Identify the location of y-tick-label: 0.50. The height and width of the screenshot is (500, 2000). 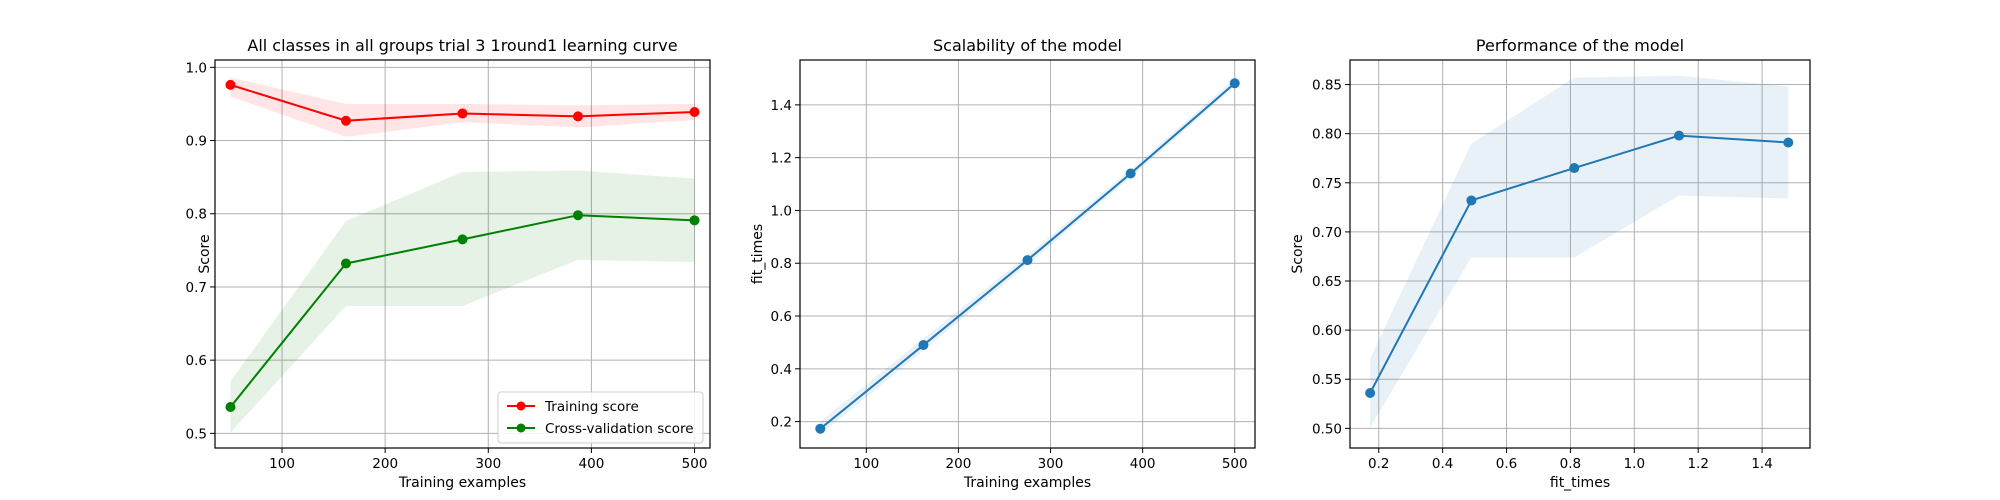
(1327, 429).